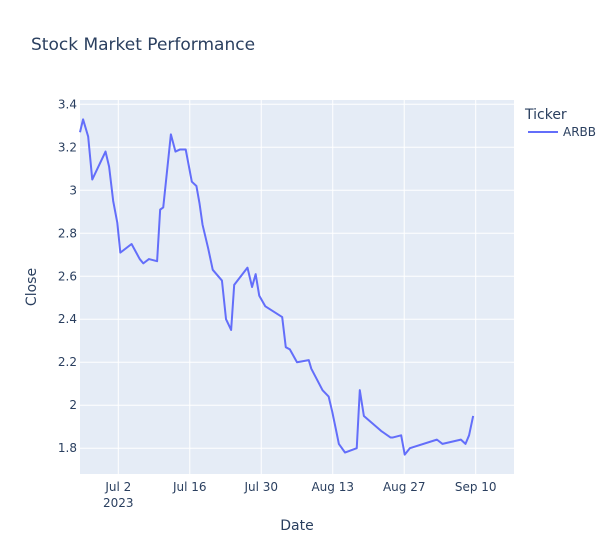  What do you see at coordinates (296, 526) in the screenshot?
I see `x-axis-title: Date` at bounding box center [296, 526].